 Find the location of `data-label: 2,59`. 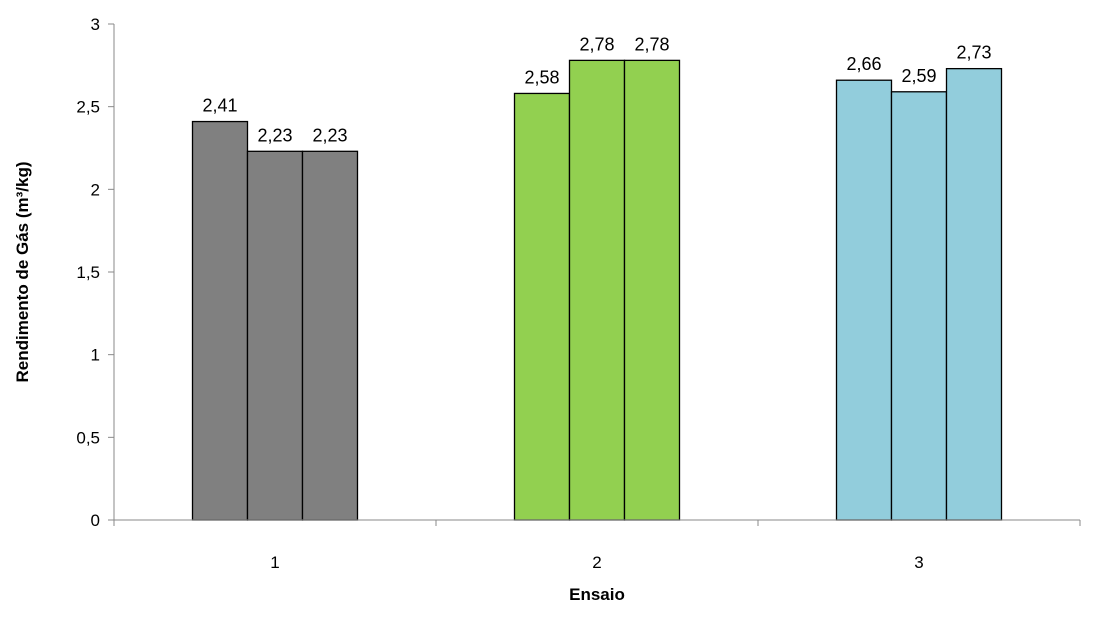

data-label: 2,59 is located at coordinates (918, 76).